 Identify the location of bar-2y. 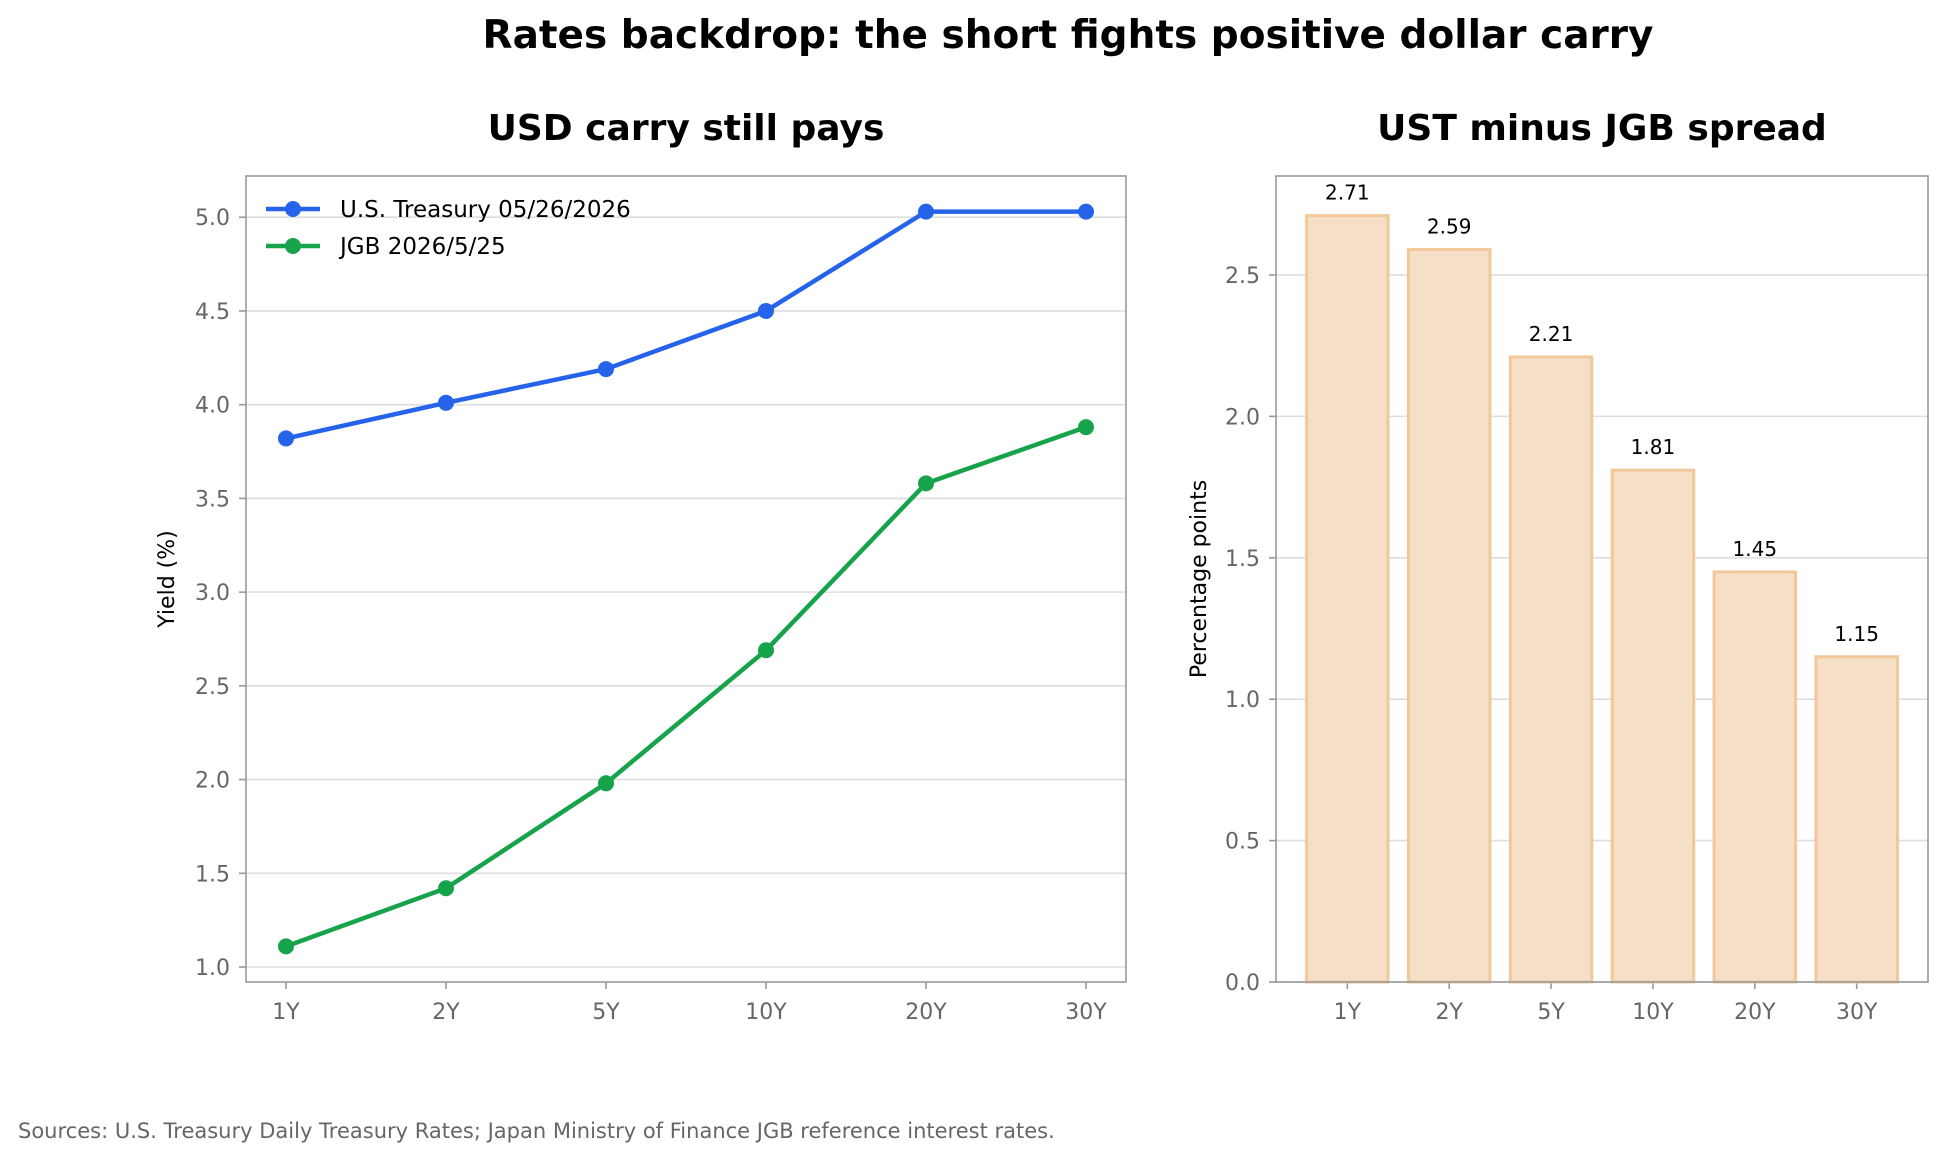
(1449, 616).